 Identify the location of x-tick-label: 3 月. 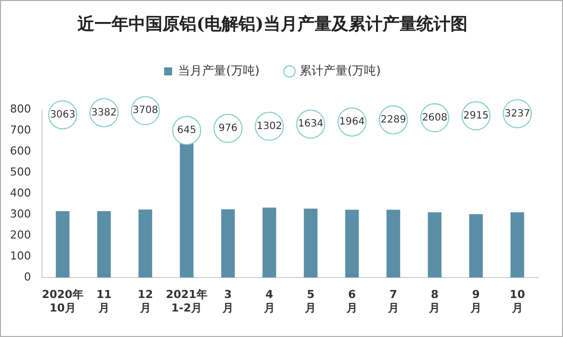
(227, 301).